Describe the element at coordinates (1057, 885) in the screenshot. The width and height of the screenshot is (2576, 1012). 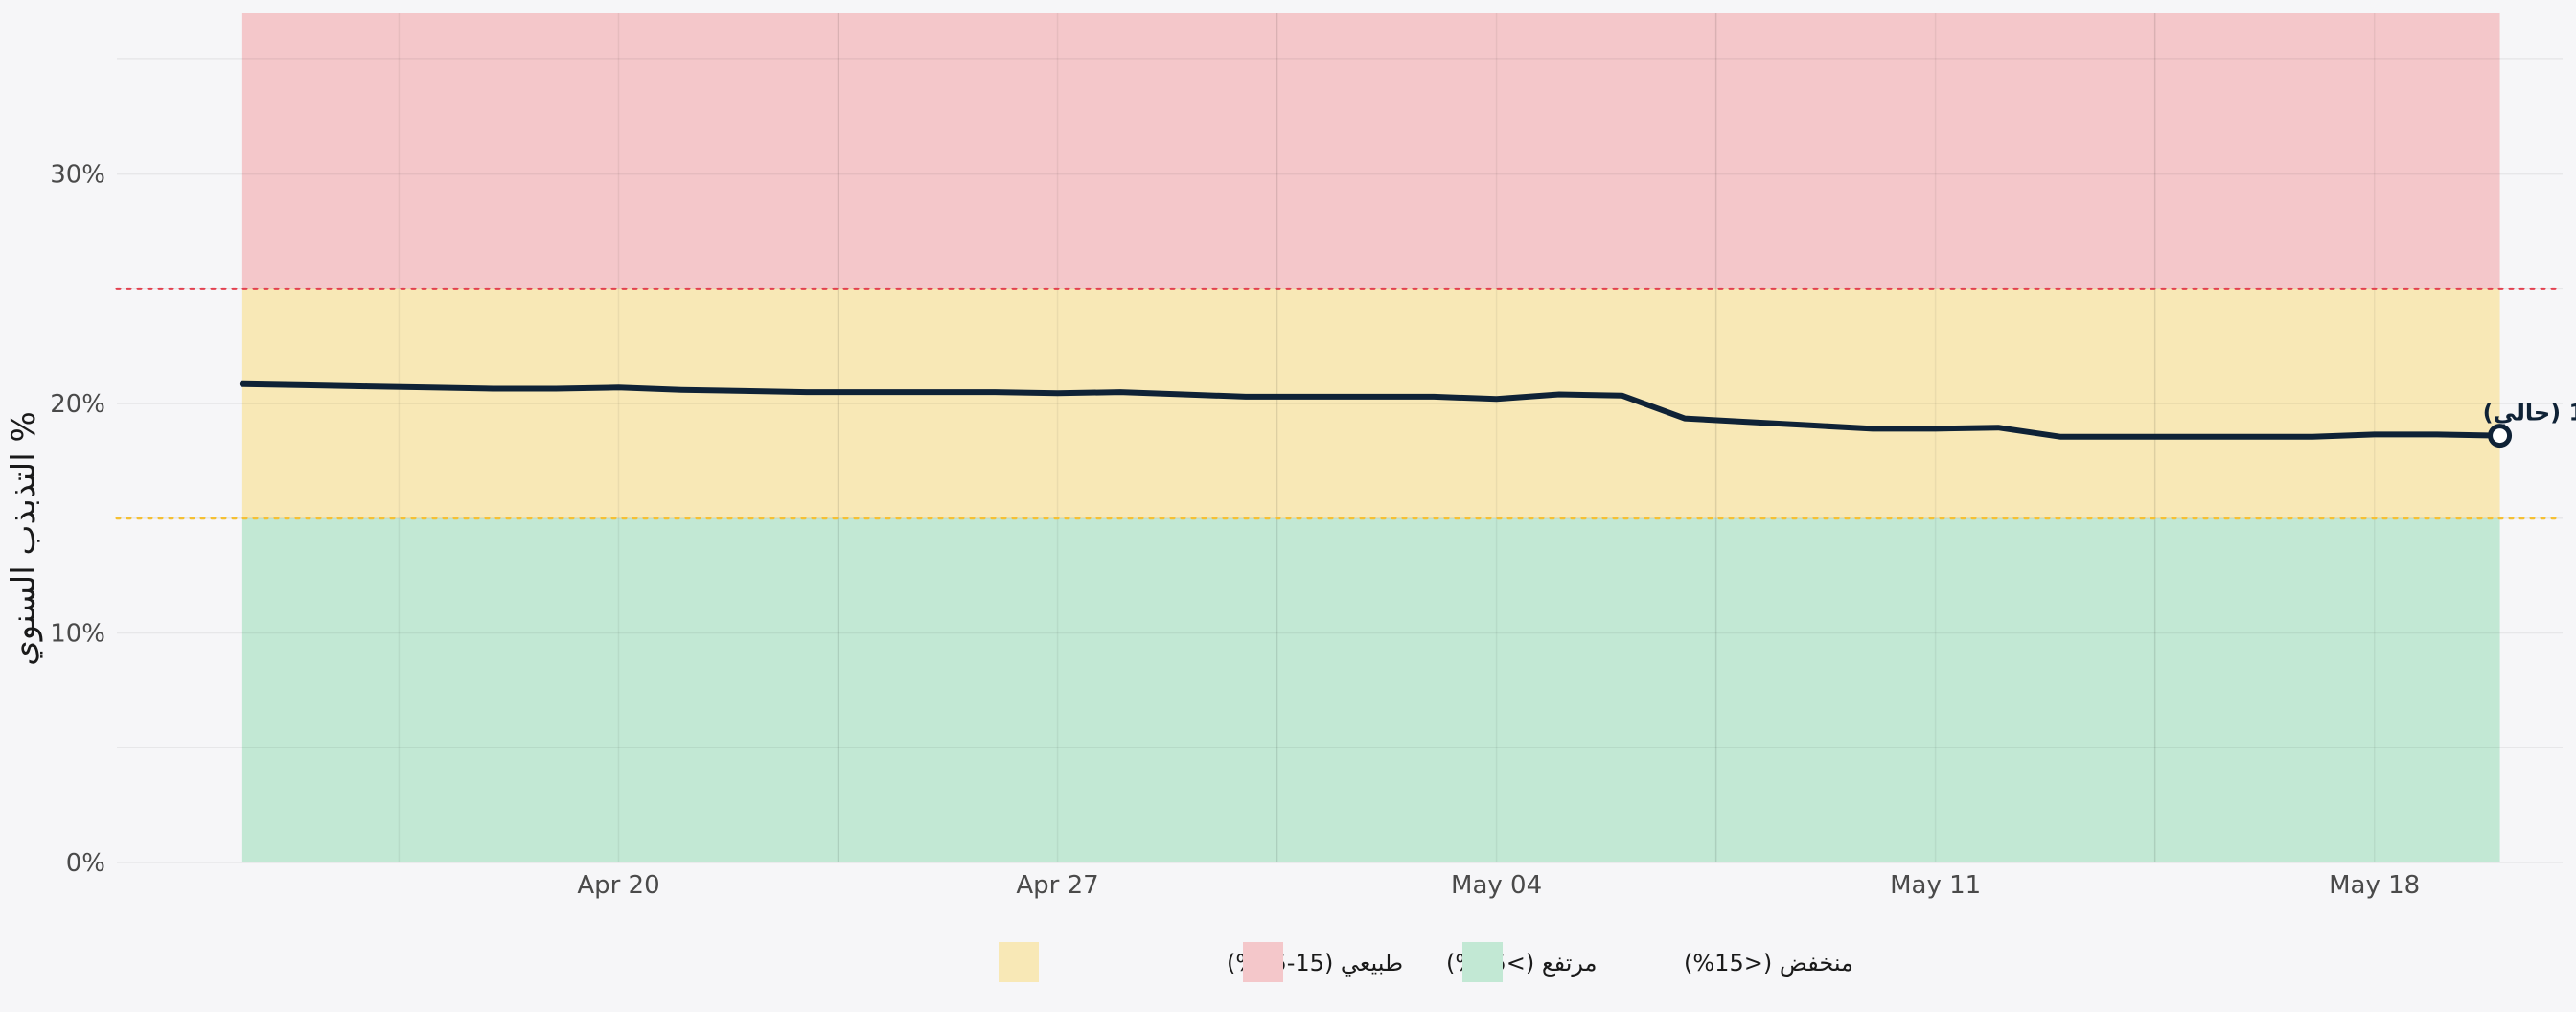
I see `x-tick-label: Apr 27` at that location.